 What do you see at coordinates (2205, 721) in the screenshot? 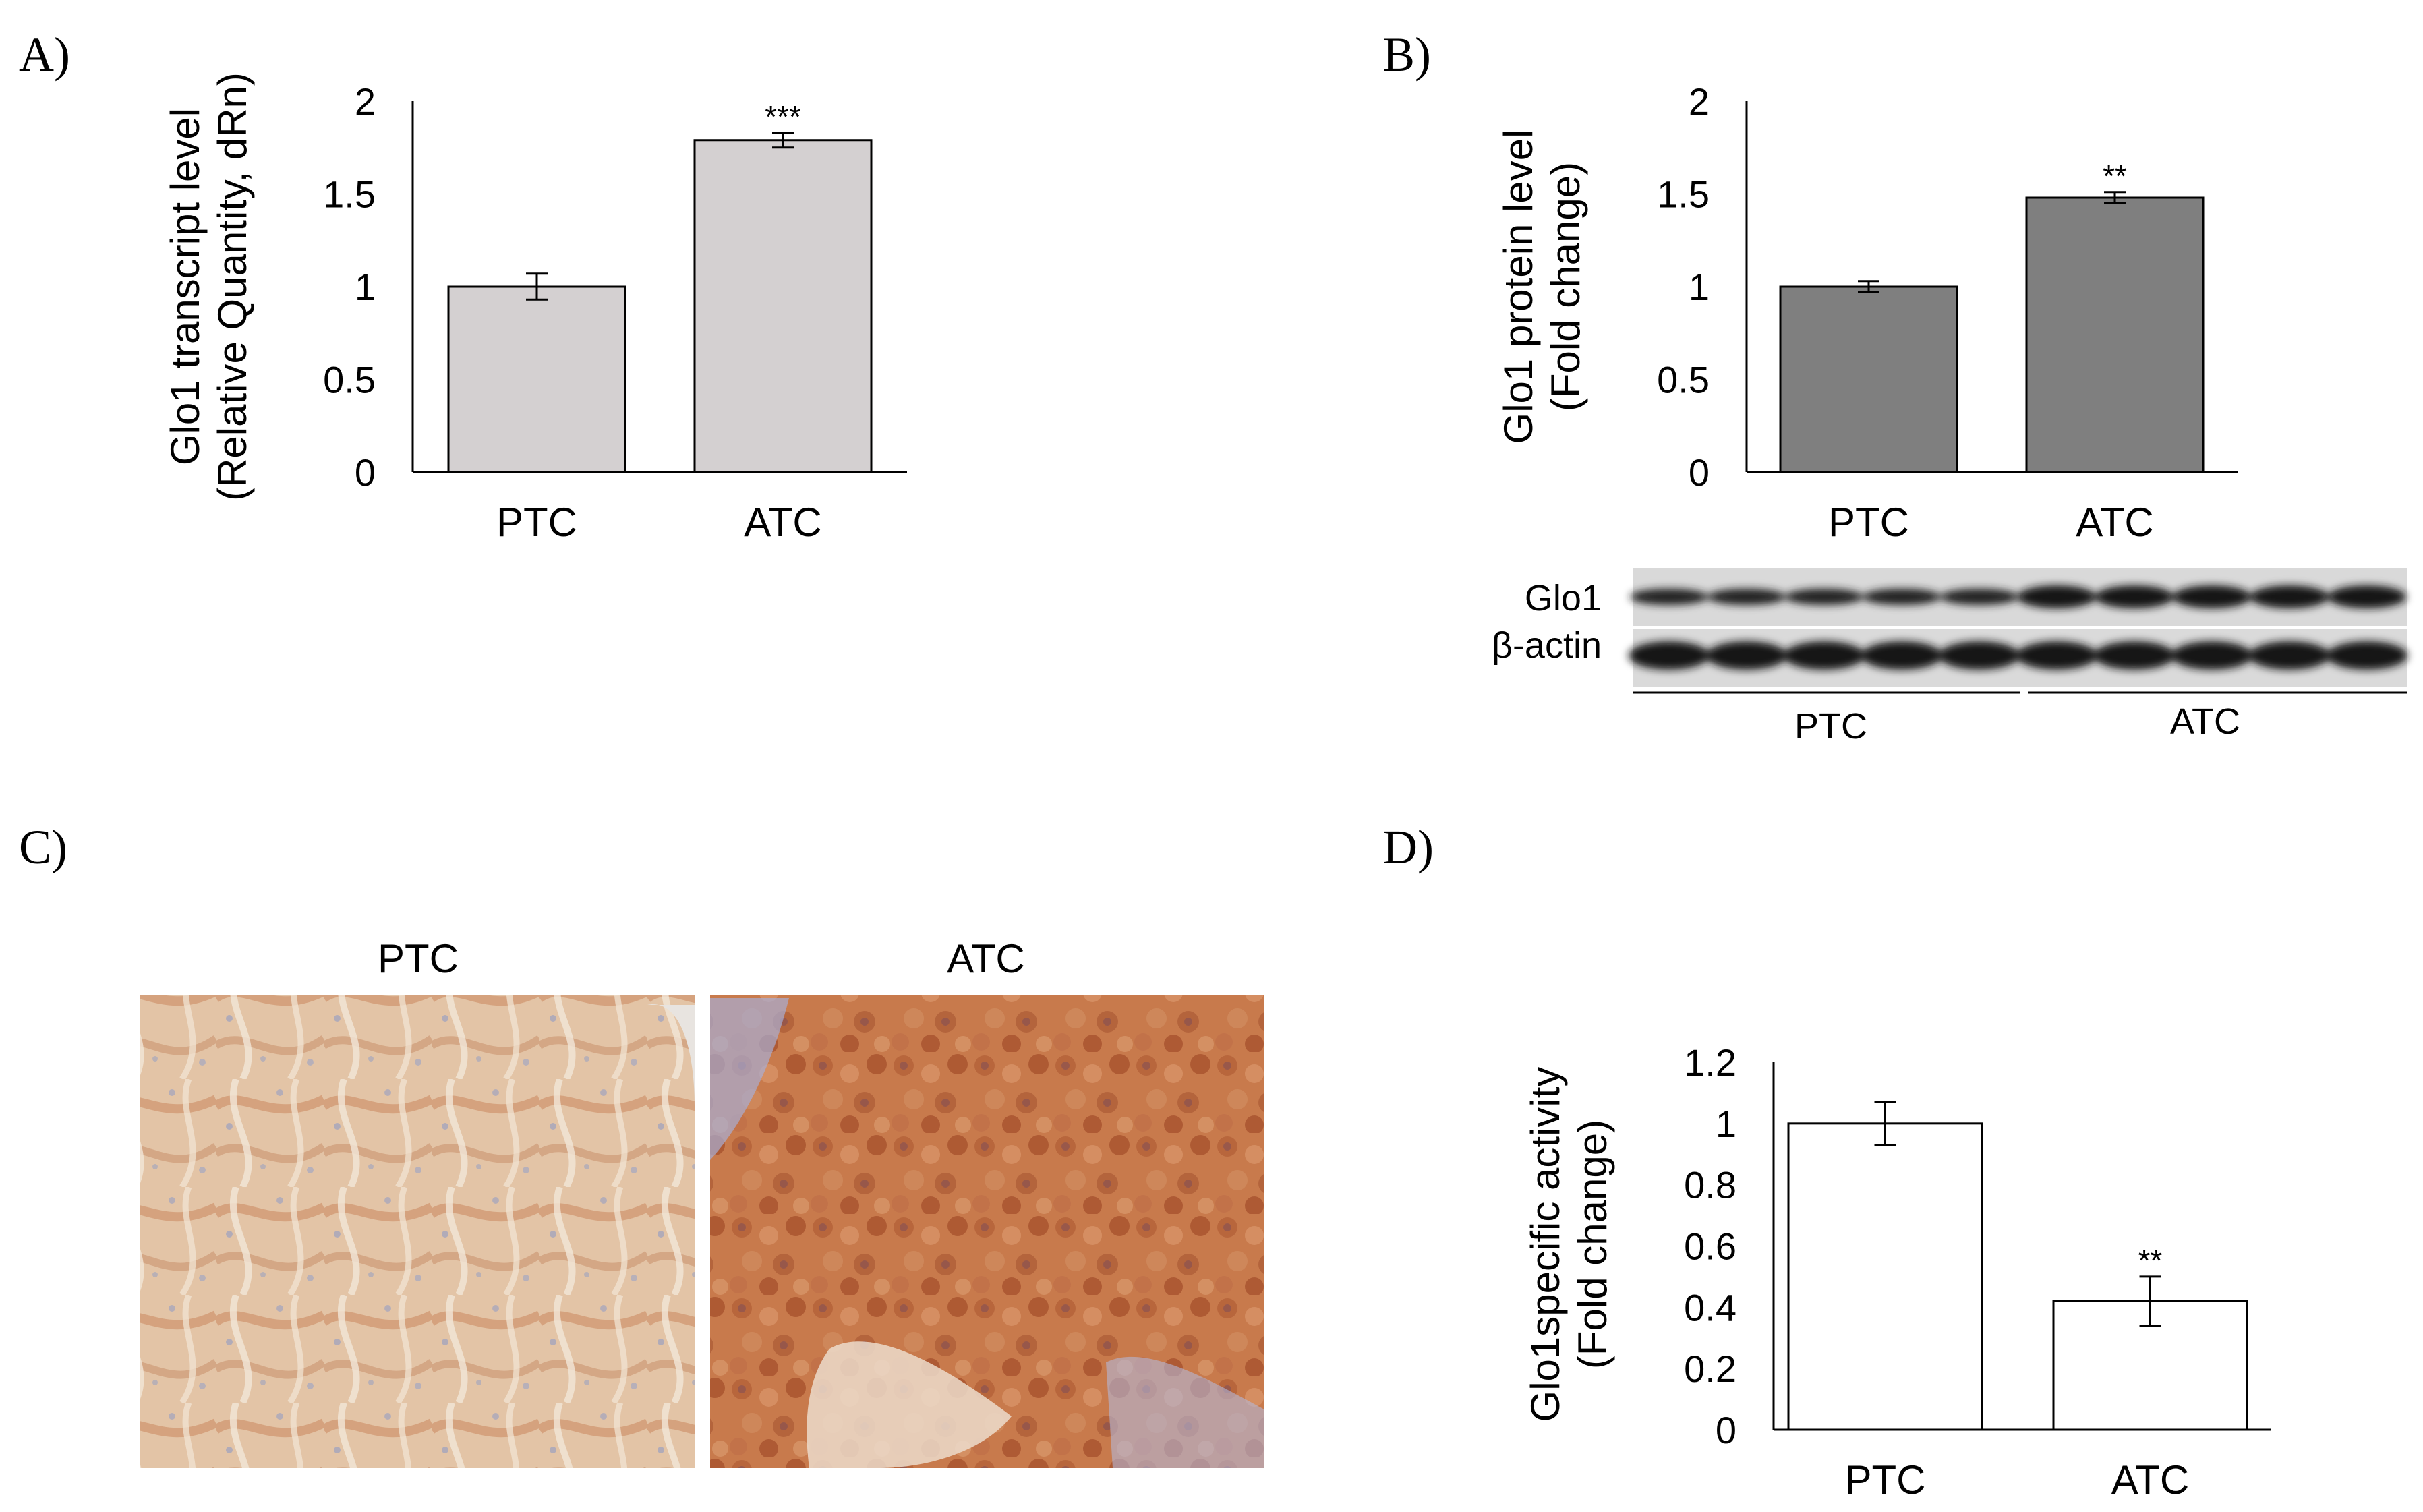
I see `blot-group-label-atc: ATC` at bounding box center [2205, 721].